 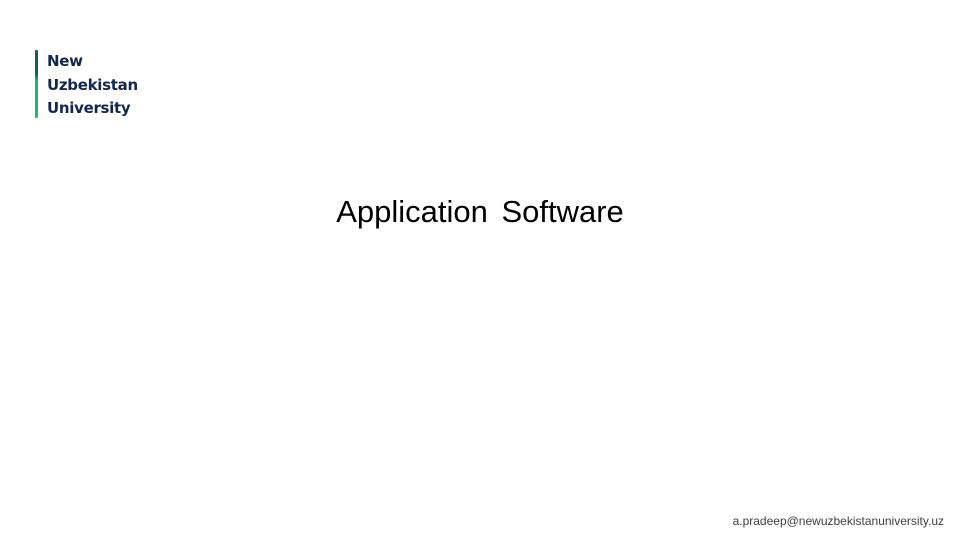 I want to click on footer-email: a.pradeep@newuzbekistanuniversity.uz, so click(x=838, y=521).